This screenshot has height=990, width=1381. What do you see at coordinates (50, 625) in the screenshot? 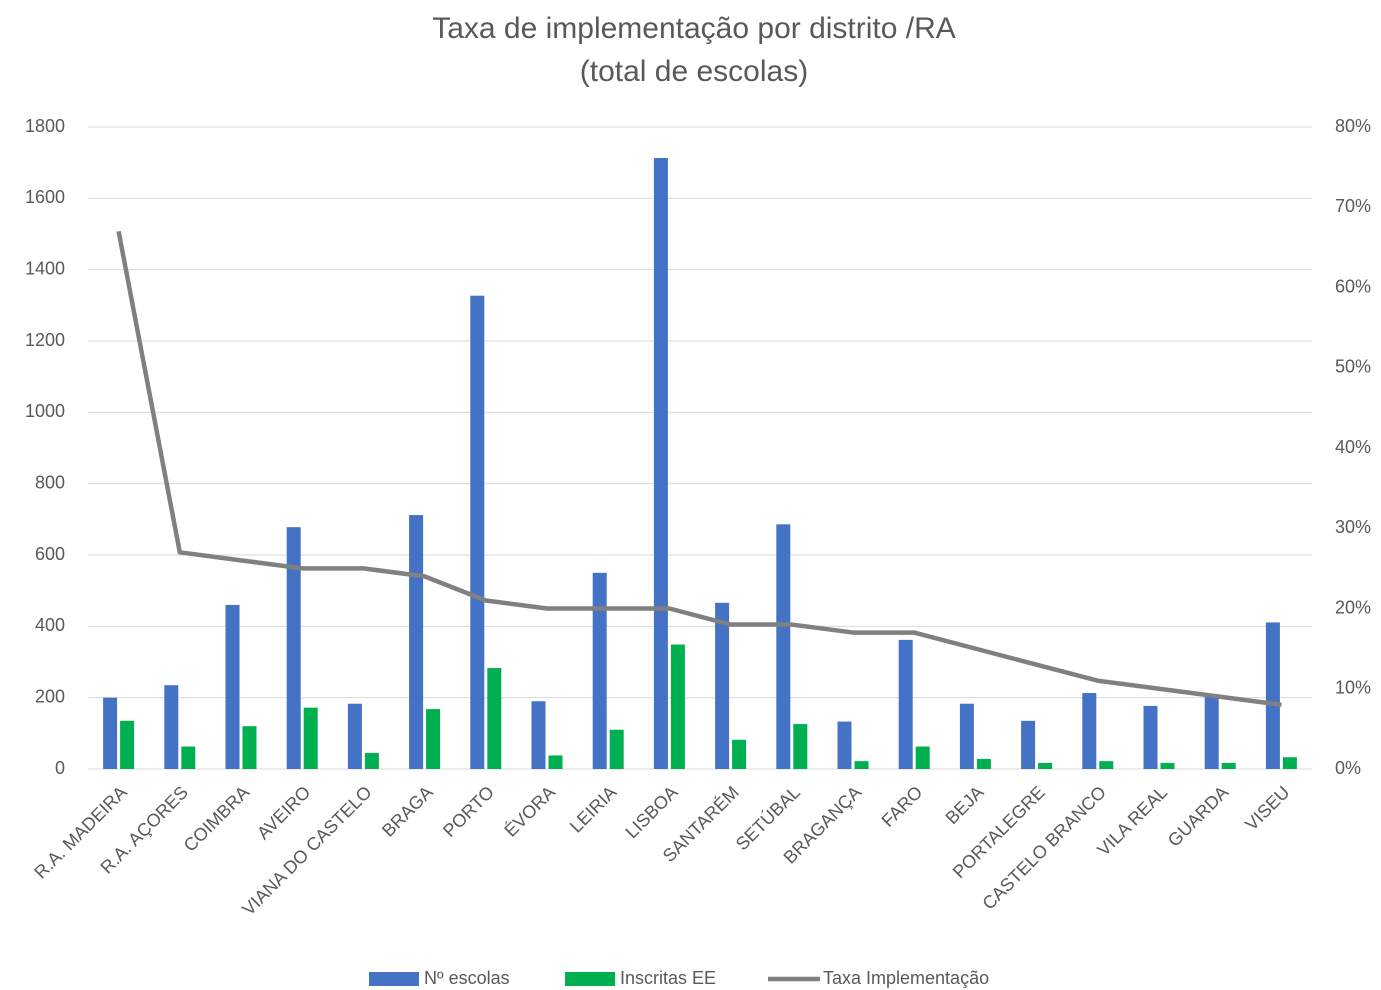
I see `y-tick-label: 400` at bounding box center [50, 625].